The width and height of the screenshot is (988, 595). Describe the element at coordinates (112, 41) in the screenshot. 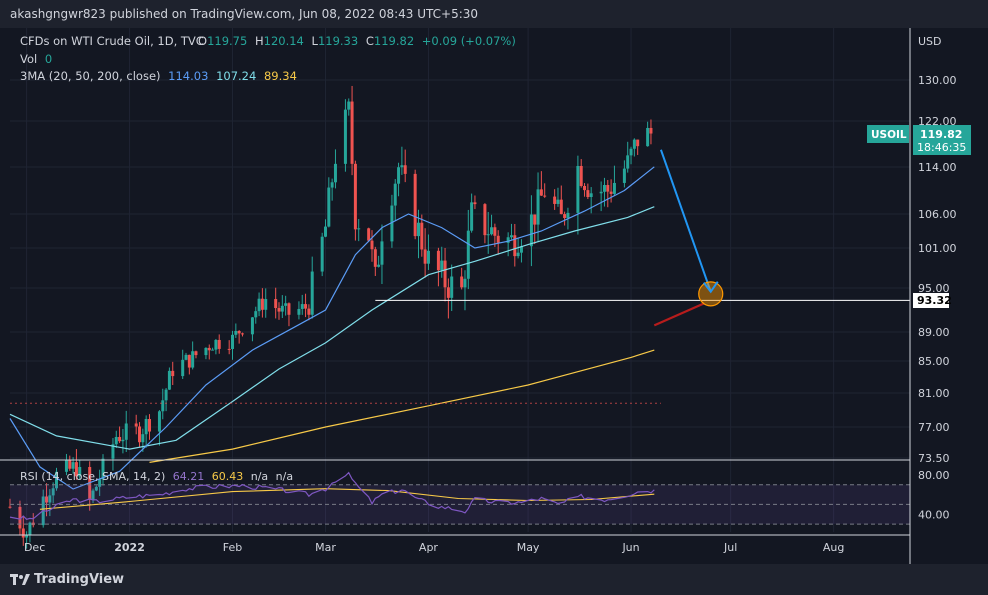

I see `legend-symbol: CFDs on WTI Crude Oil, 1D, TVC` at that location.